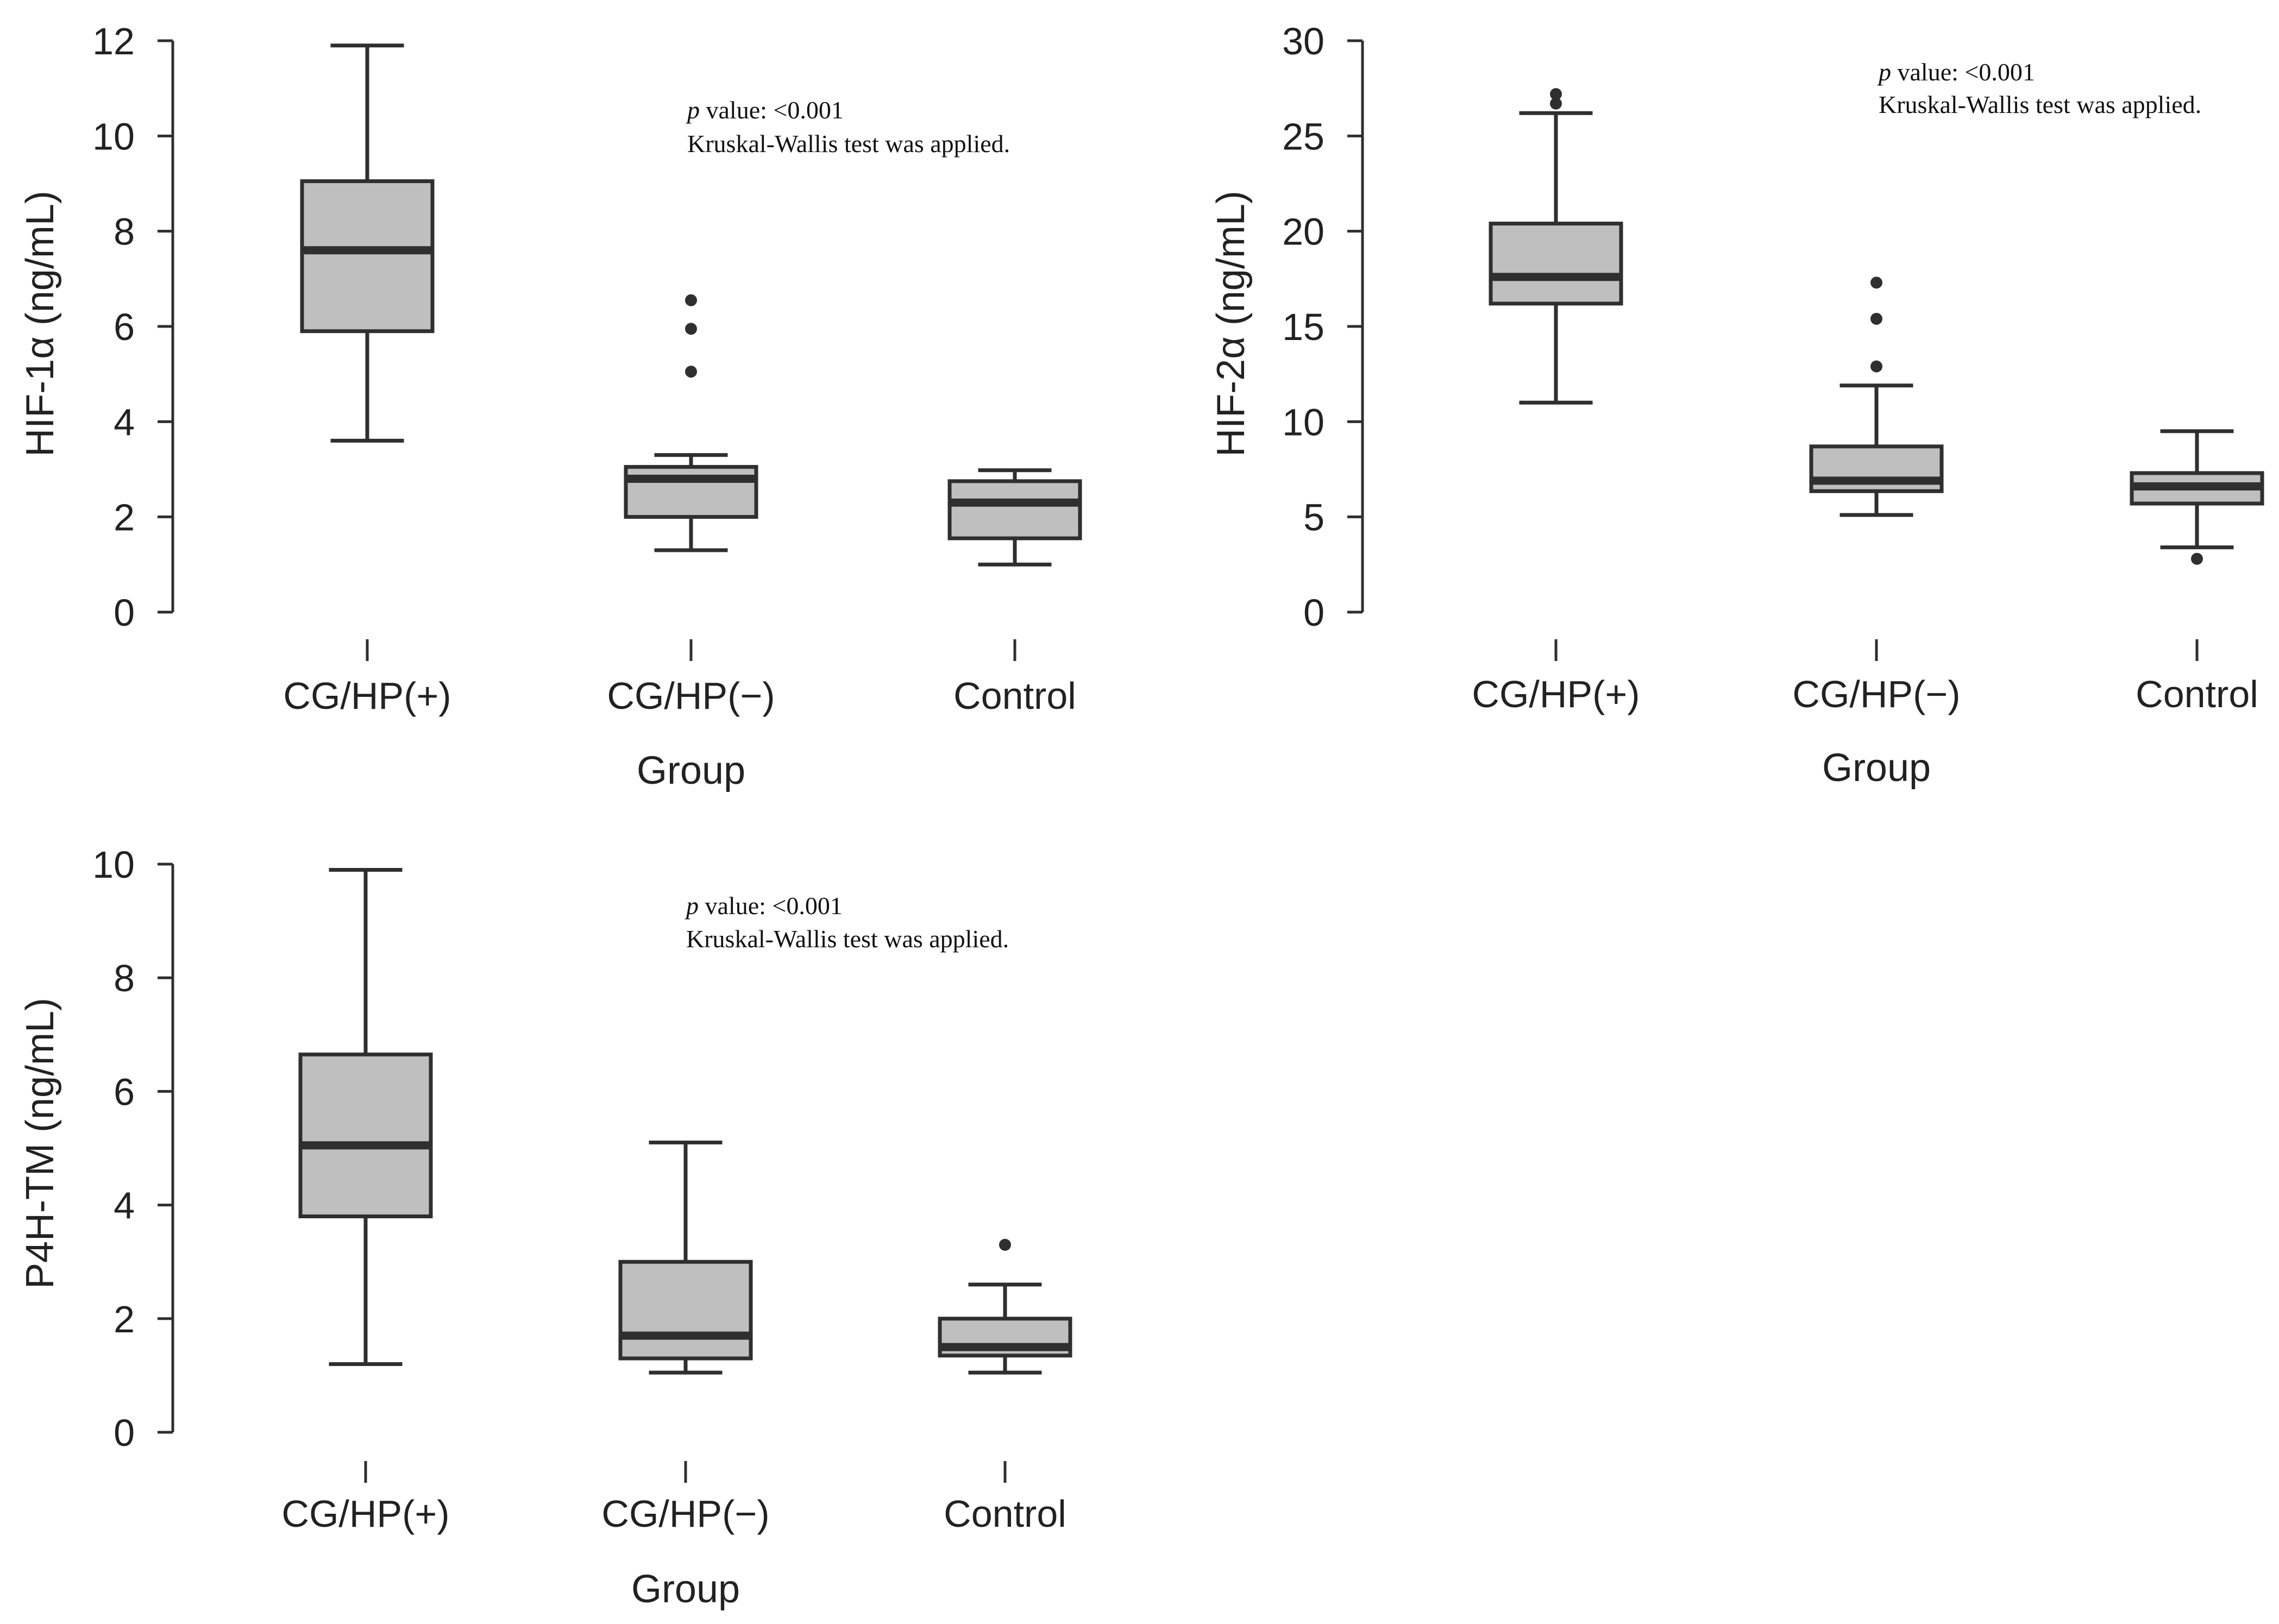  I want to click on y-tick-label: 5, so click(1314, 517).